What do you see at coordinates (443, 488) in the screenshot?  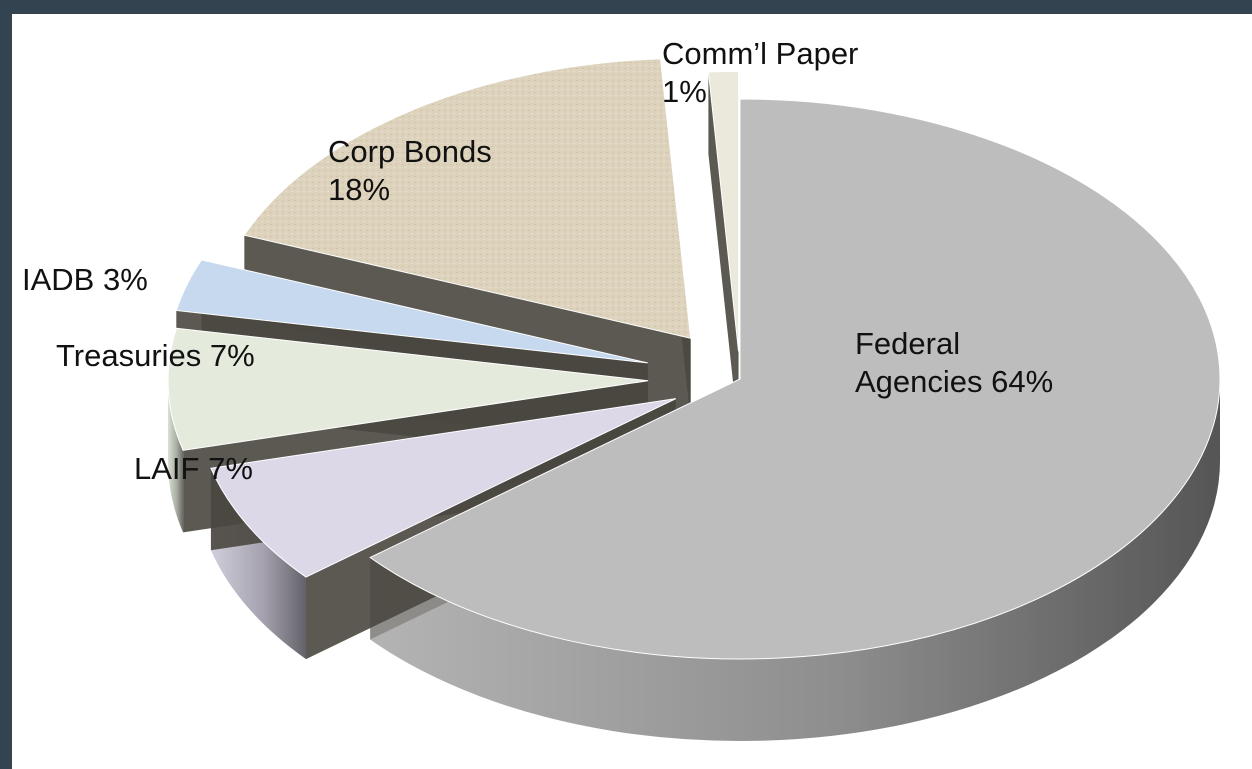 I see `slice-laif` at bounding box center [443, 488].